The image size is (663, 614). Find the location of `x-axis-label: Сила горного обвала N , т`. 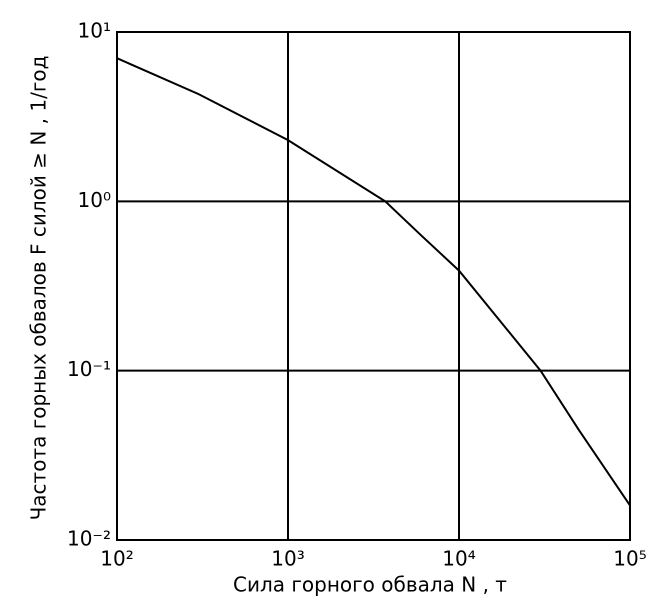

x-axis-label: Сила горного обвала N , т is located at coordinates (370, 585).